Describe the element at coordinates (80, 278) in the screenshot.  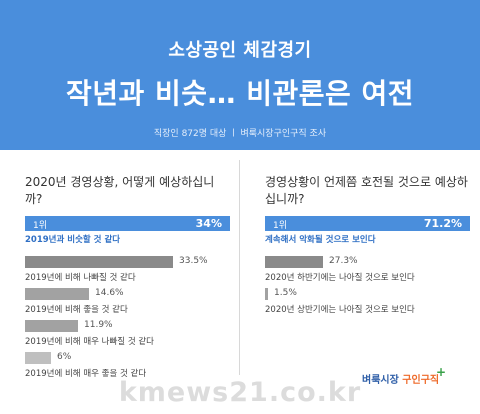
I see `category-label: 2019년에 비해 나빠질 것 같다` at that location.